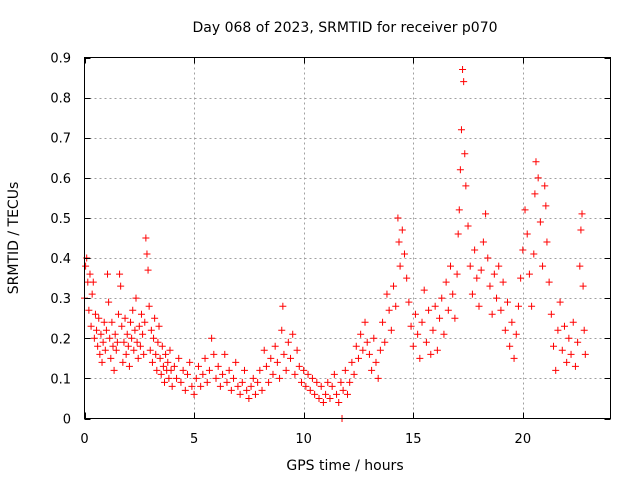 The height and width of the screenshot is (480, 640). Describe the element at coordinates (60, 259) in the screenshot. I see `y-tick-label: 0.4` at that location.